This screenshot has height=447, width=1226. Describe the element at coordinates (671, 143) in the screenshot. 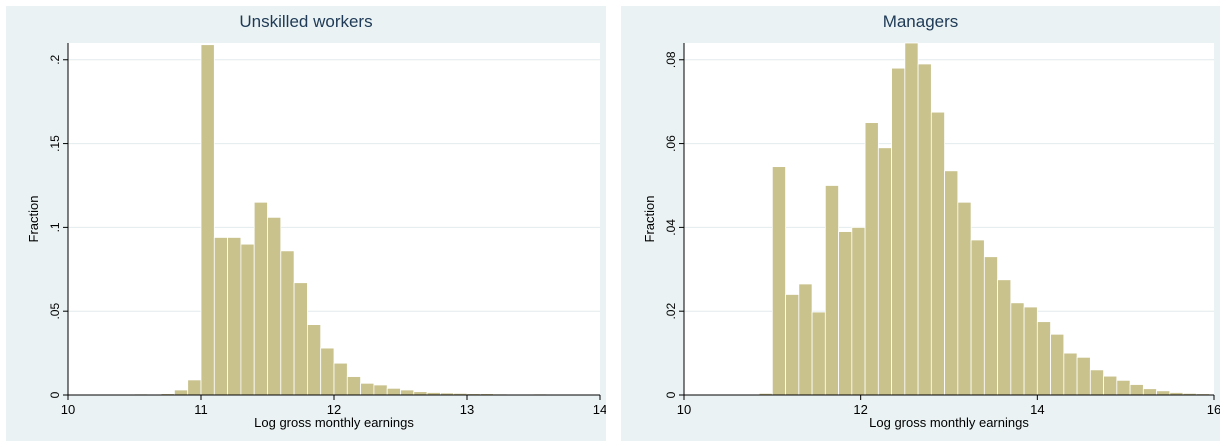

I see `y-tick-label: .06` at that location.